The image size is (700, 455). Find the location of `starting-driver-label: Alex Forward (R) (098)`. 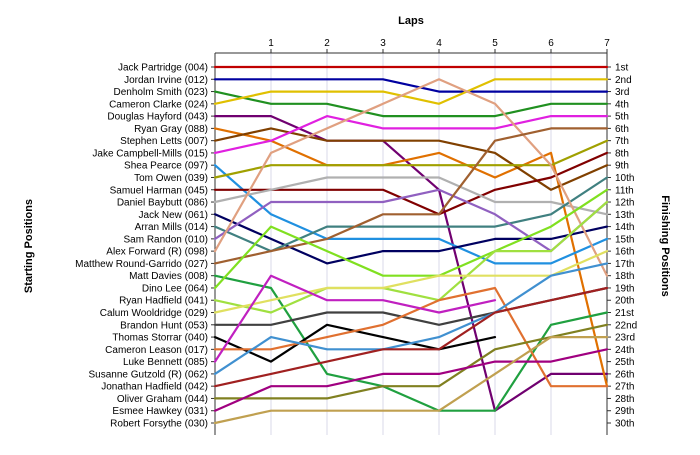

starting-driver-label: Alex Forward (R) (098) is located at coordinates (157, 252).